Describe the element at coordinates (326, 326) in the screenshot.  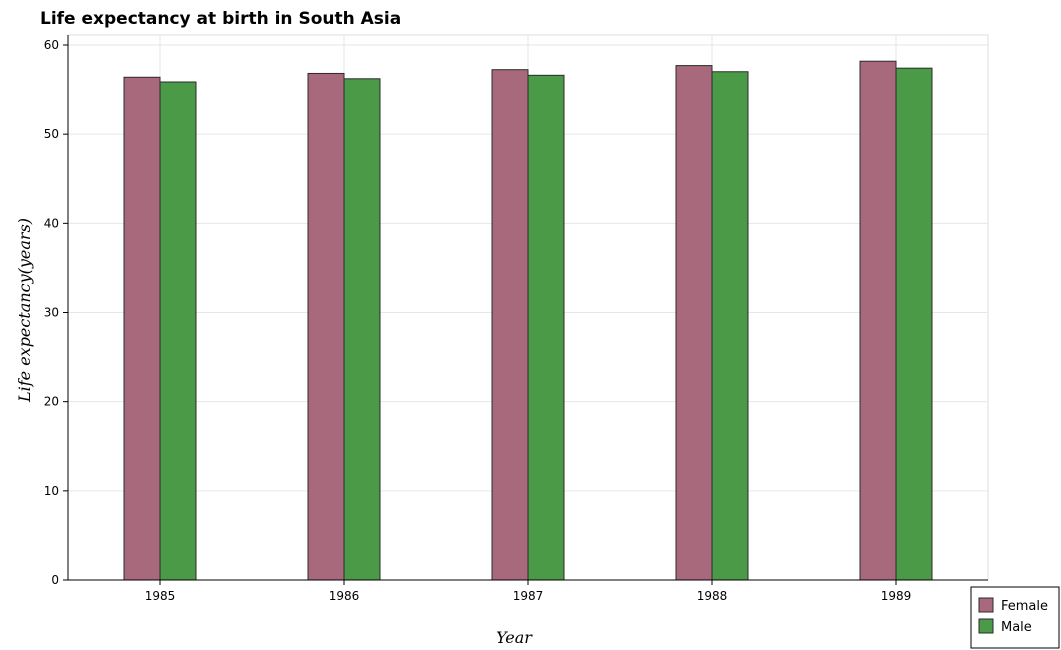
I see `bar-female-1986` at that location.